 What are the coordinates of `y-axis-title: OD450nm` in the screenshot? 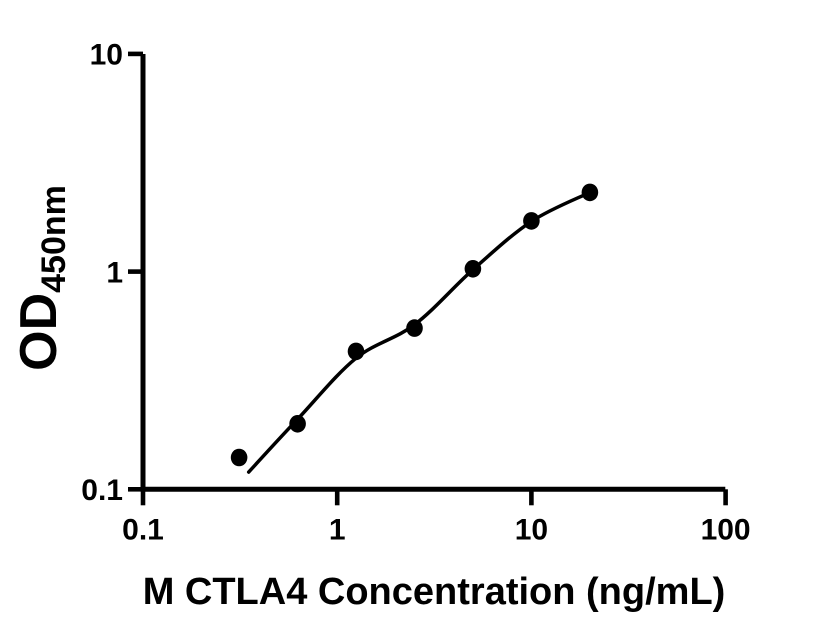 It's located at (41, 278).